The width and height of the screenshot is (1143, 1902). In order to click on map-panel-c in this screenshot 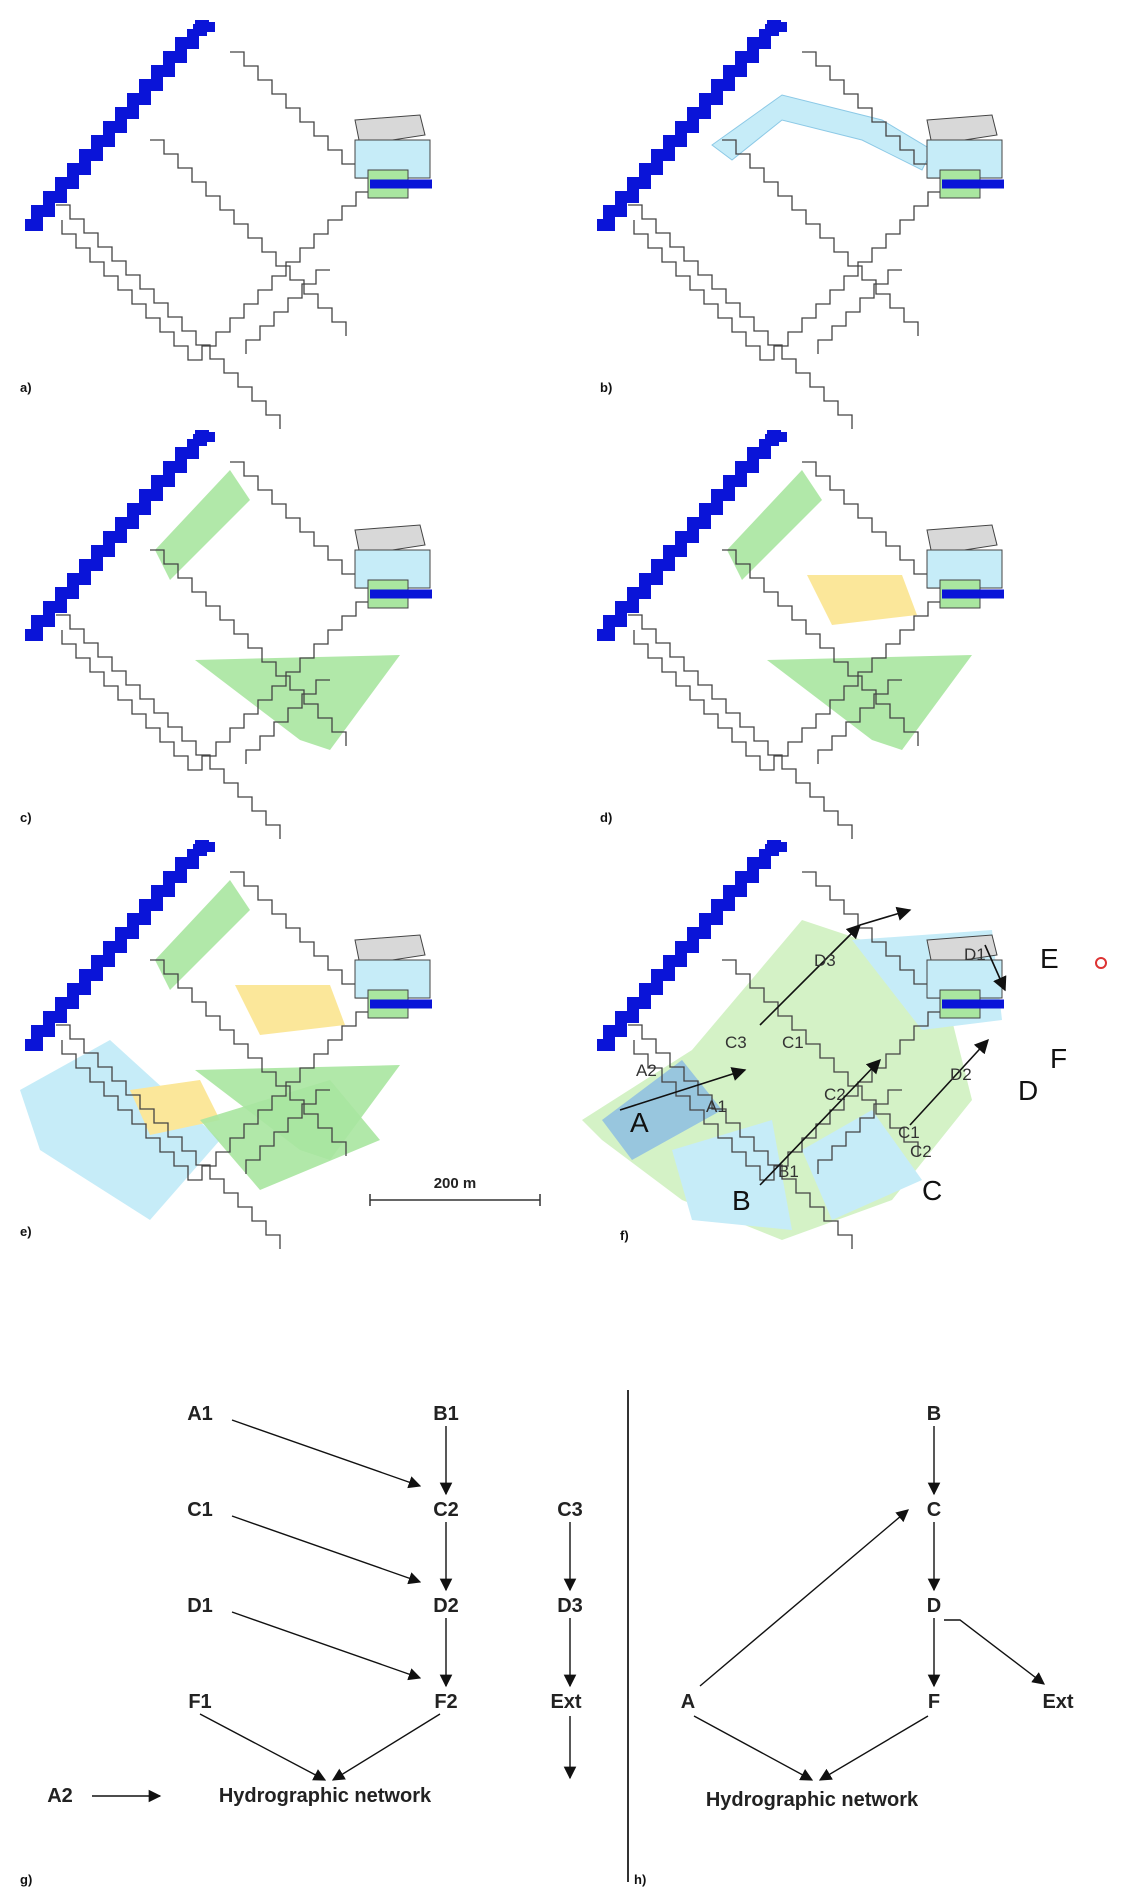, I will do `click(228, 634)`.